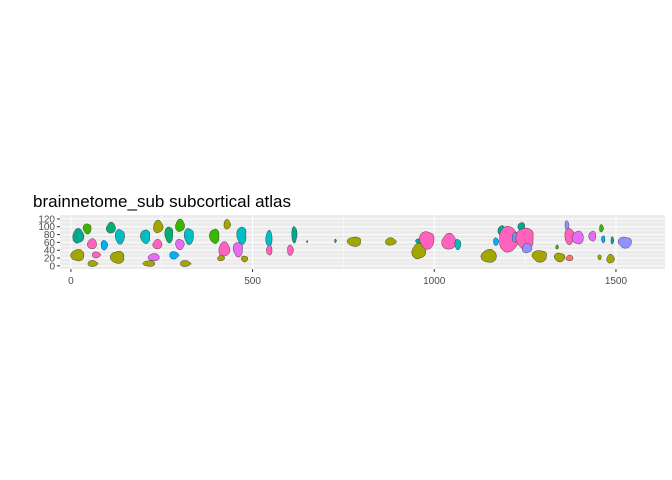  Describe the element at coordinates (46, 219) in the screenshot. I see `y-tick-label: 120` at that location.